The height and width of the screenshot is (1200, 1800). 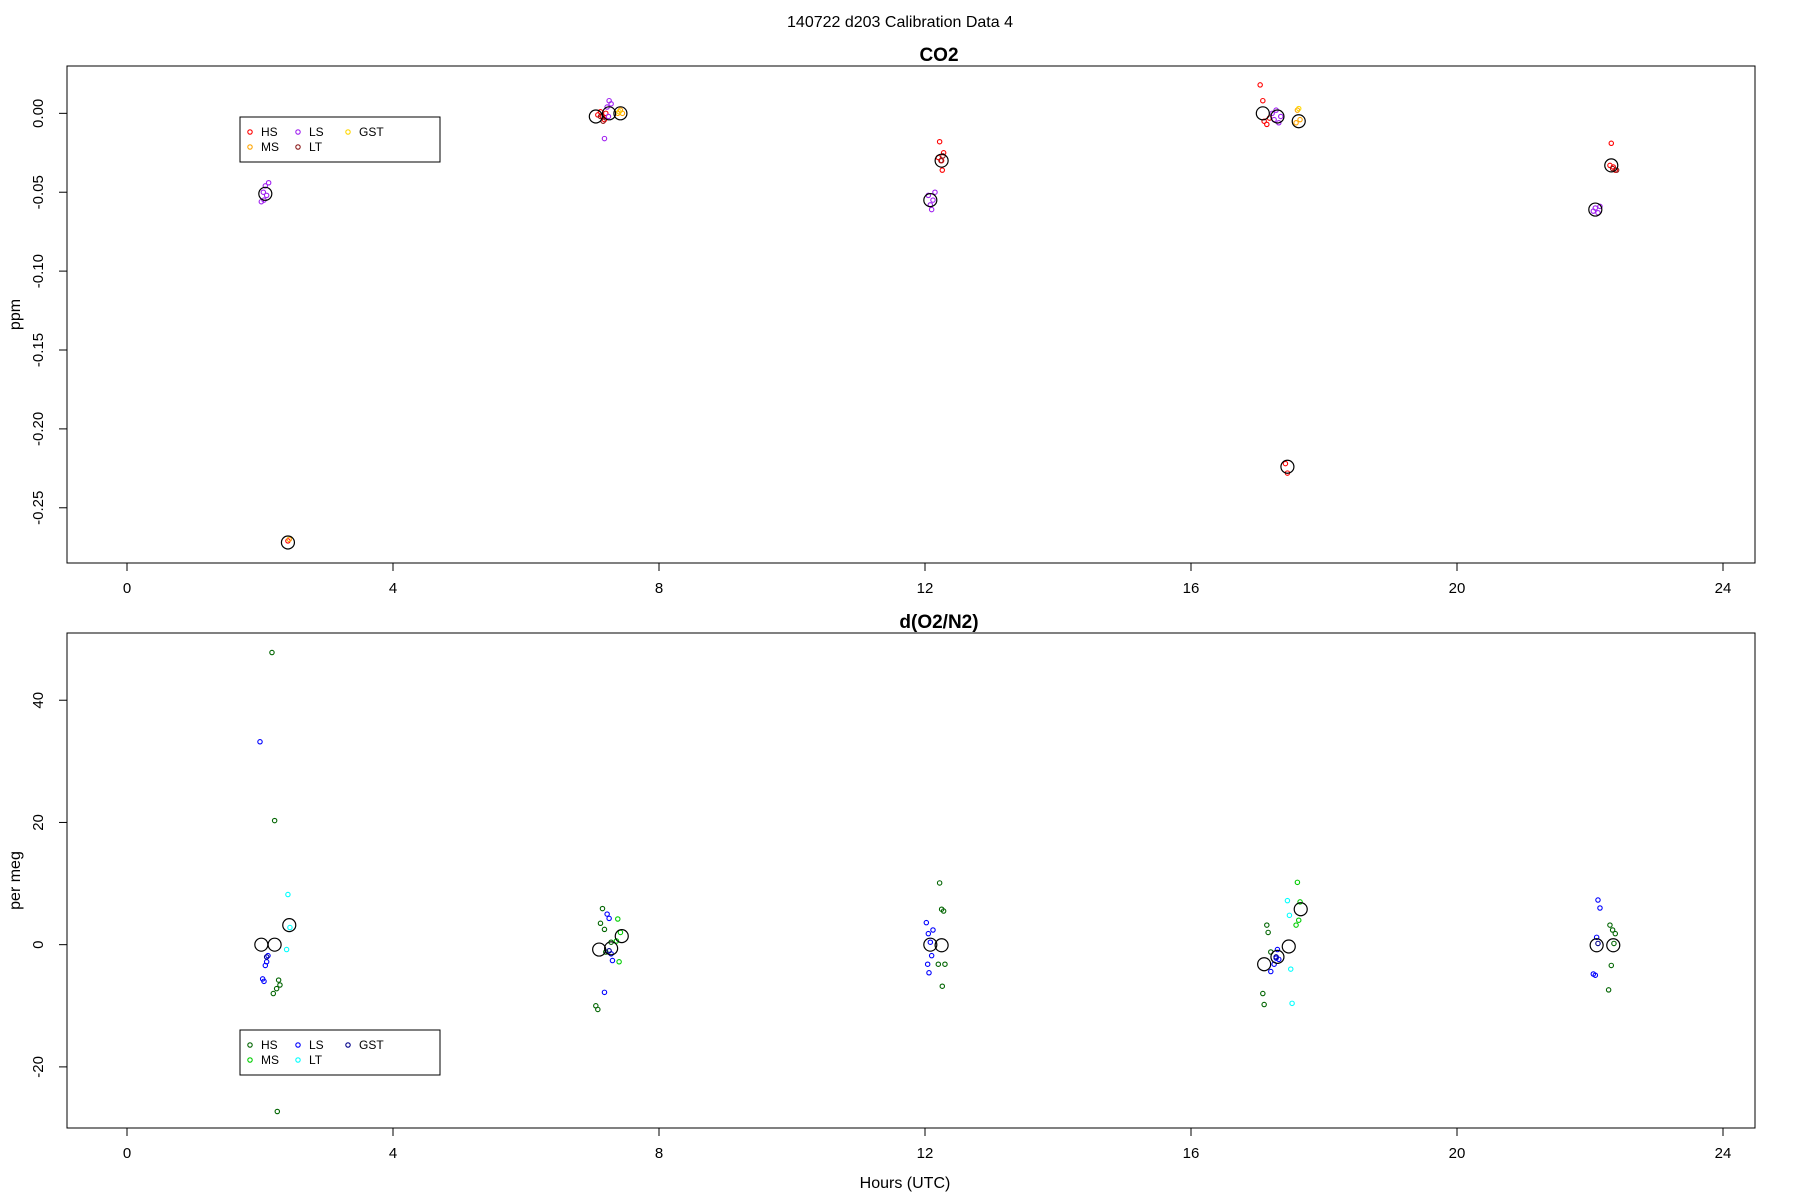 I want to click on series-lt, so click(x=1108, y=143).